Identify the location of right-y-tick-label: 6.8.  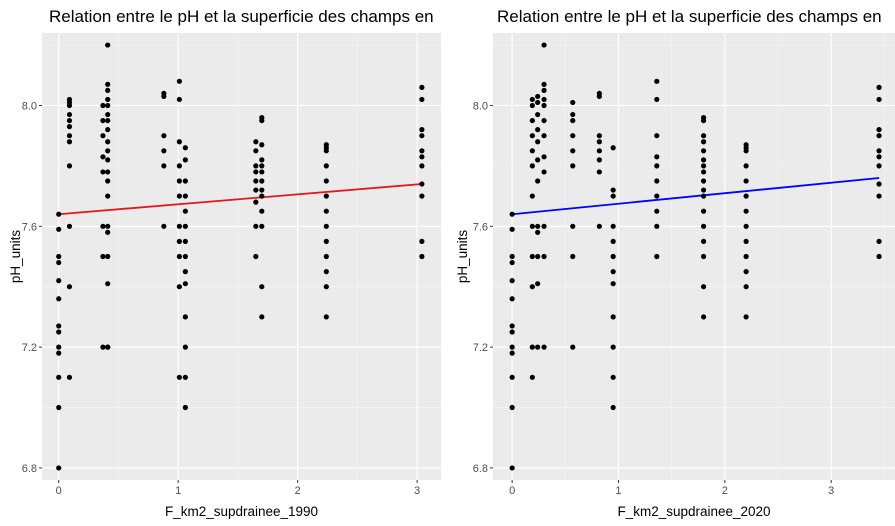
(480, 469).